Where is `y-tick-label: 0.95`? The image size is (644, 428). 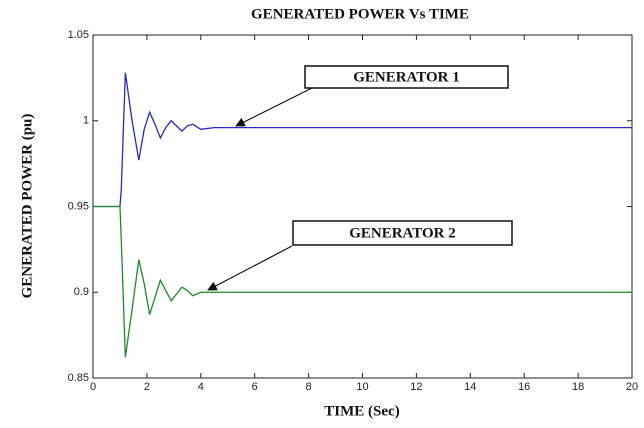
y-tick-label: 0.95 is located at coordinates (78, 206).